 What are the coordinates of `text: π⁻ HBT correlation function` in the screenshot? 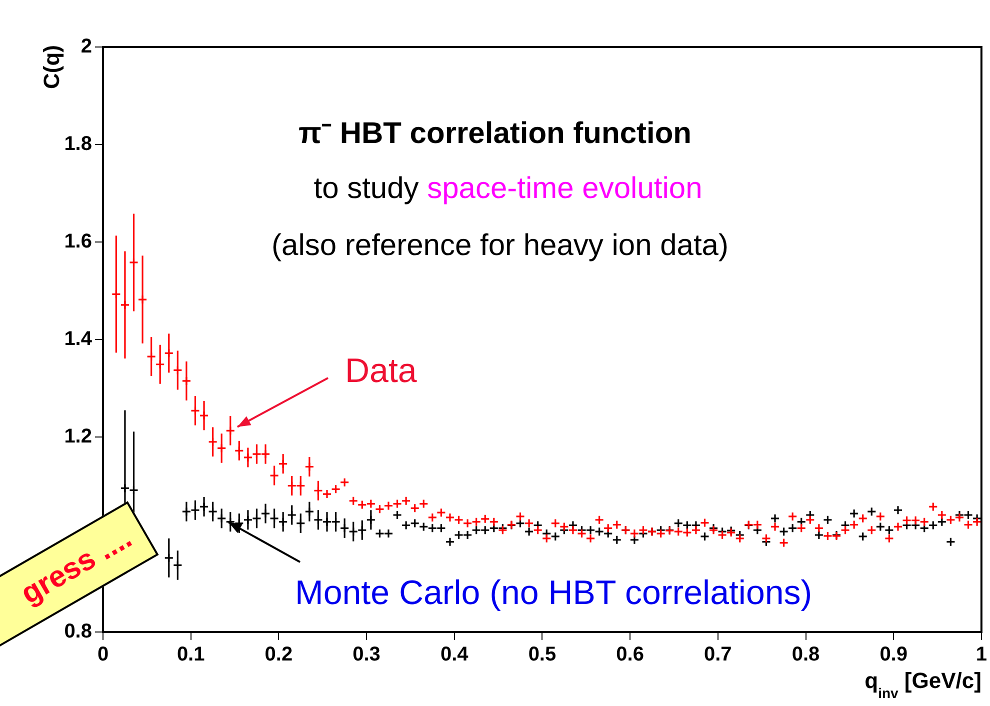 It's located at (495, 133).